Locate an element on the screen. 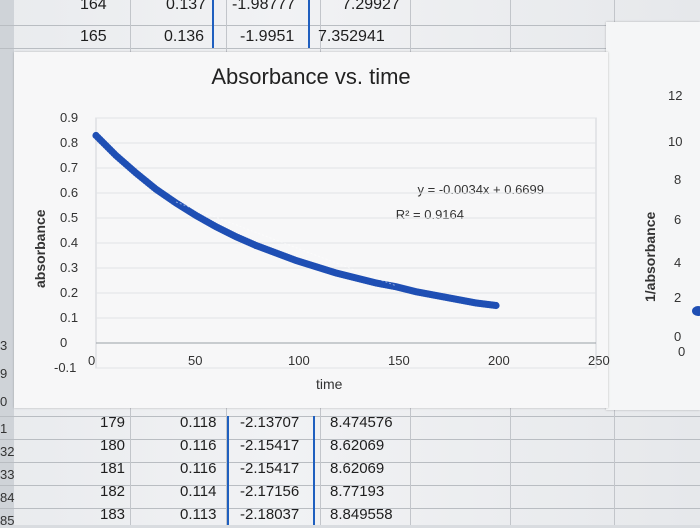 The width and height of the screenshot is (700, 528). cell-value: -1.98777 is located at coordinates (264, 6).